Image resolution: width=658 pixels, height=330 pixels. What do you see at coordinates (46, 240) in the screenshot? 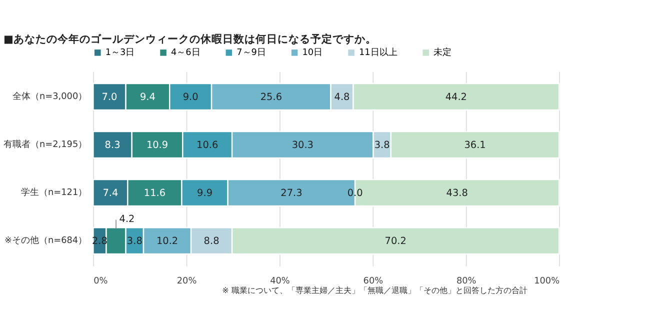
I see `y-tick-label: ※その他（n=684）` at bounding box center [46, 240].